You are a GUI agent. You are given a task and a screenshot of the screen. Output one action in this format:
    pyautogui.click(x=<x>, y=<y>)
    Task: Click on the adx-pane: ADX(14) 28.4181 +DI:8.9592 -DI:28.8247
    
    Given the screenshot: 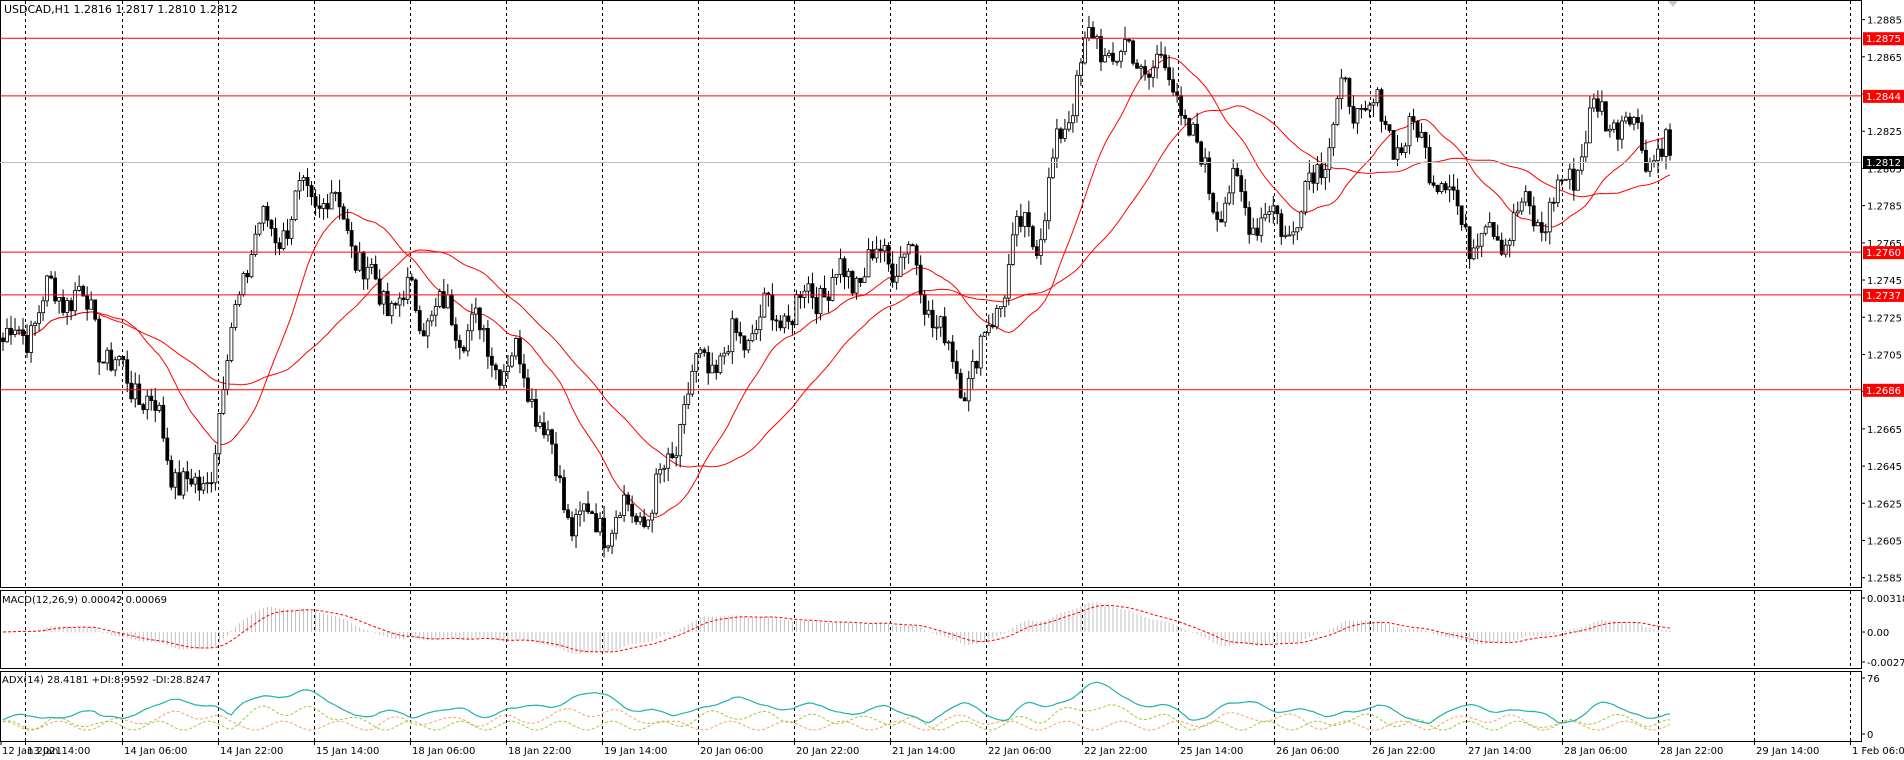 What is the action you would take?
    pyautogui.click(x=931, y=706)
    